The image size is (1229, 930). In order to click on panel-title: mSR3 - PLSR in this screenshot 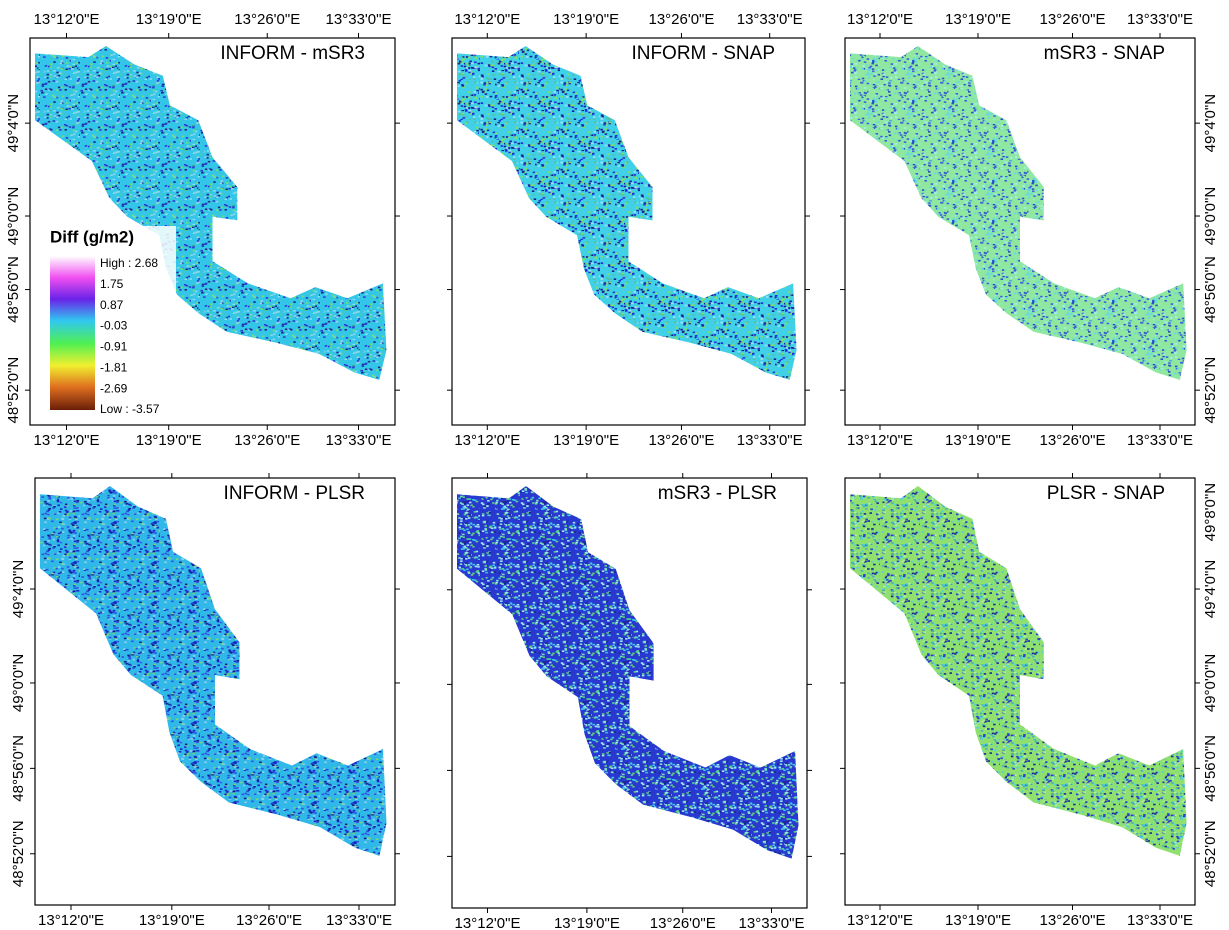, I will do `click(717, 493)`.